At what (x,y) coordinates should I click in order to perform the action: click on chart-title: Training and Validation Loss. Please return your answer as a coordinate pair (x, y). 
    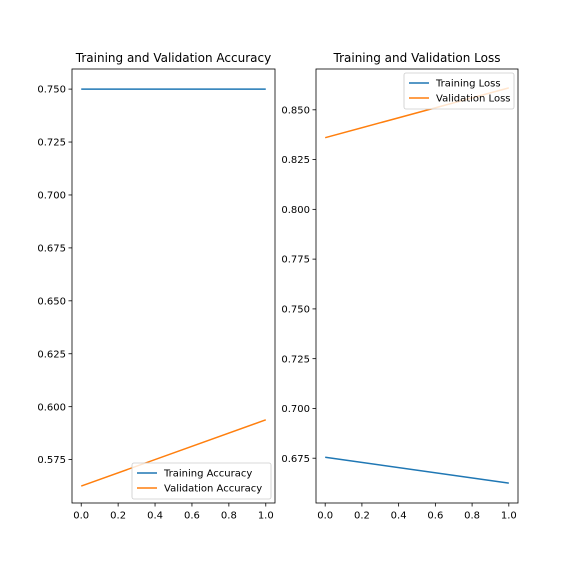
    Looking at the image, I should click on (417, 58).